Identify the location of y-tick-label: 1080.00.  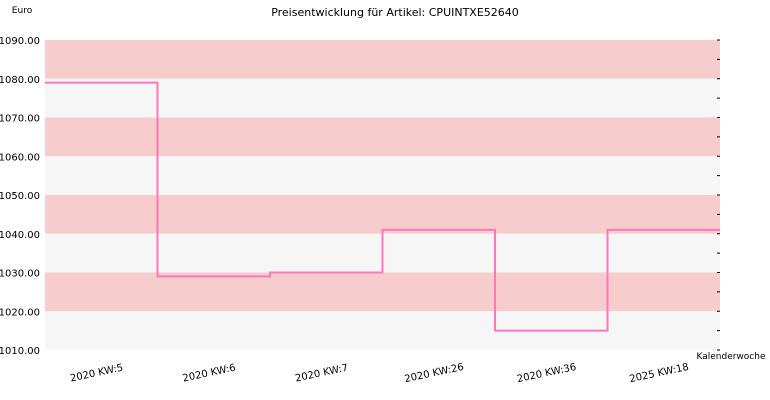
(20, 80).